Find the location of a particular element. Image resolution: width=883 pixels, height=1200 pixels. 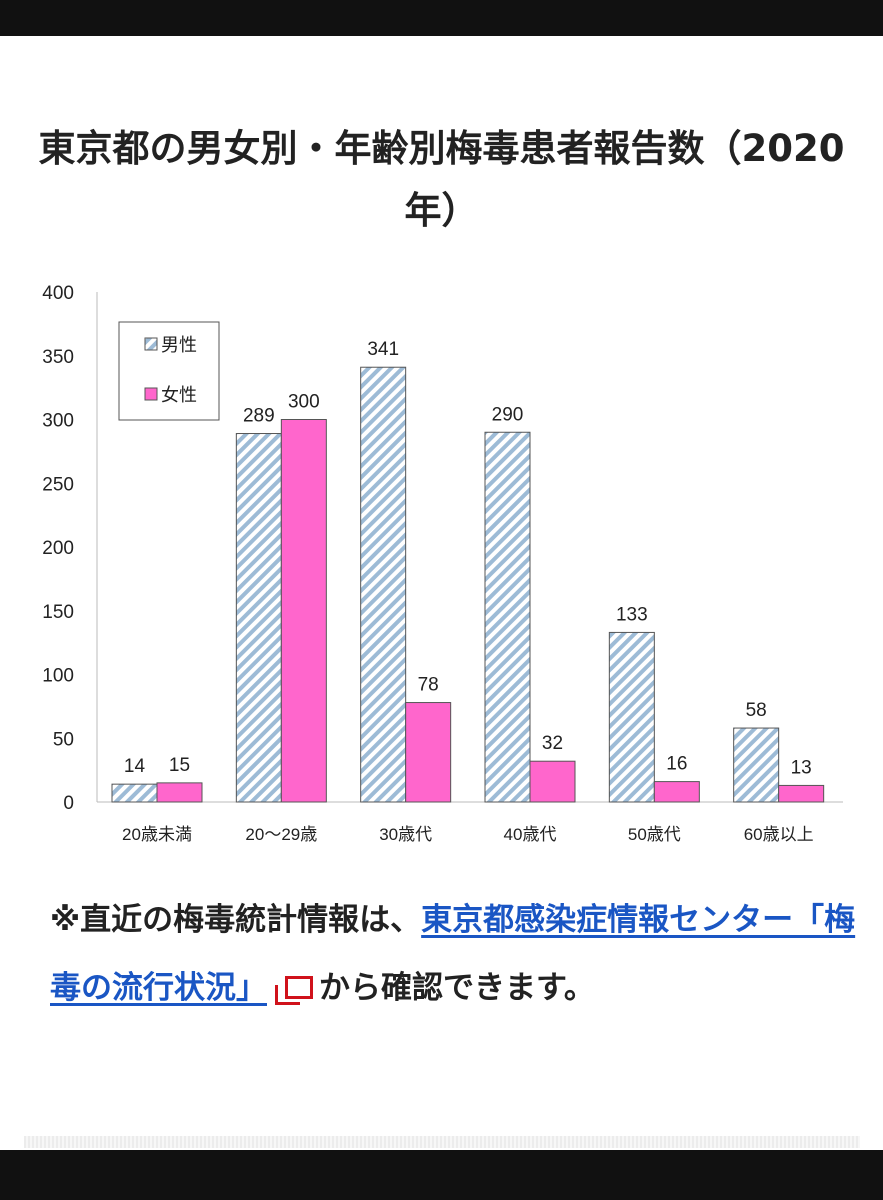

top-status-bar is located at coordinates (441, 18).